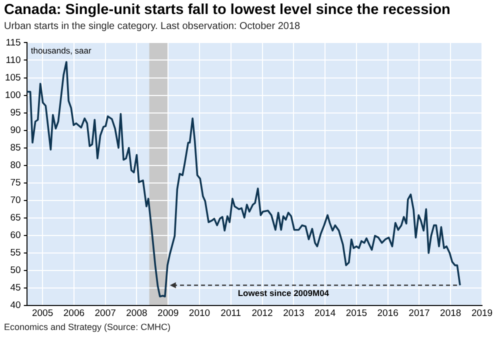 Image resolution: width=503 pixels, height=337 pixels. What do you see at coordinates (15, 200) in the screenshot?
I see `y-tick-label: 70` at bounding box center [15, 200].